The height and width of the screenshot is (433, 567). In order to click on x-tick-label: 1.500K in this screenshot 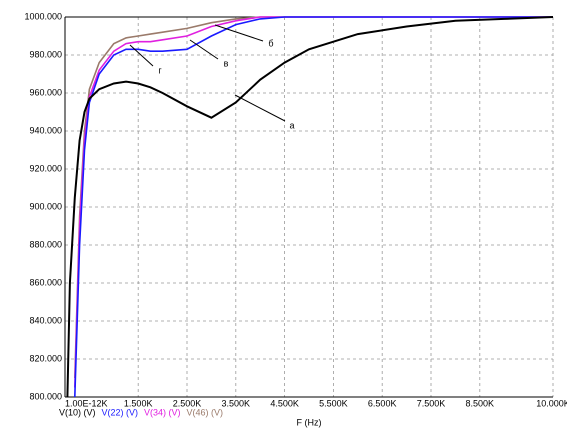, I will do `click(138, 403)`.